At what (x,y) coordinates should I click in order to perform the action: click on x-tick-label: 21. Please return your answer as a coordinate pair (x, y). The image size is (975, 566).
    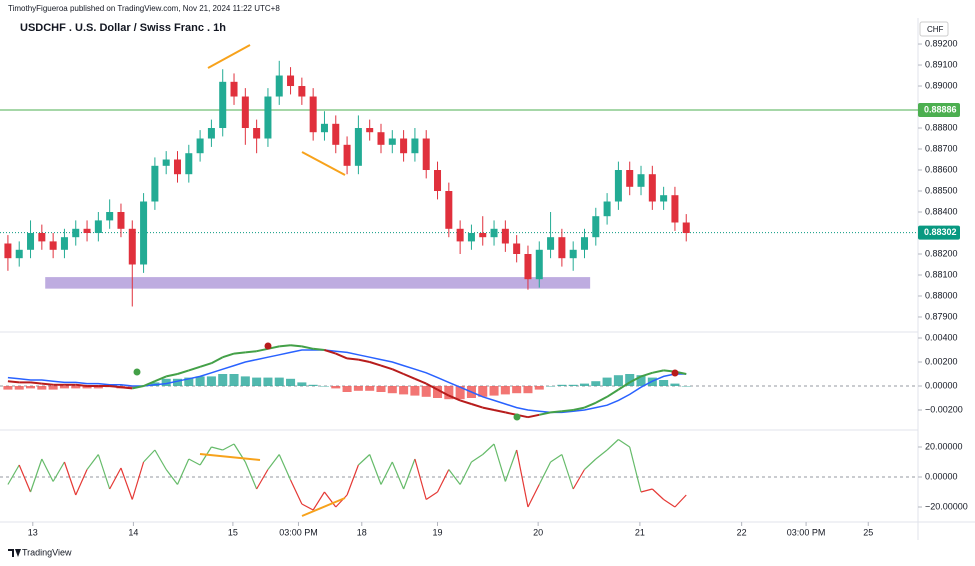
    Looking at the image, I should click on (640, 532).